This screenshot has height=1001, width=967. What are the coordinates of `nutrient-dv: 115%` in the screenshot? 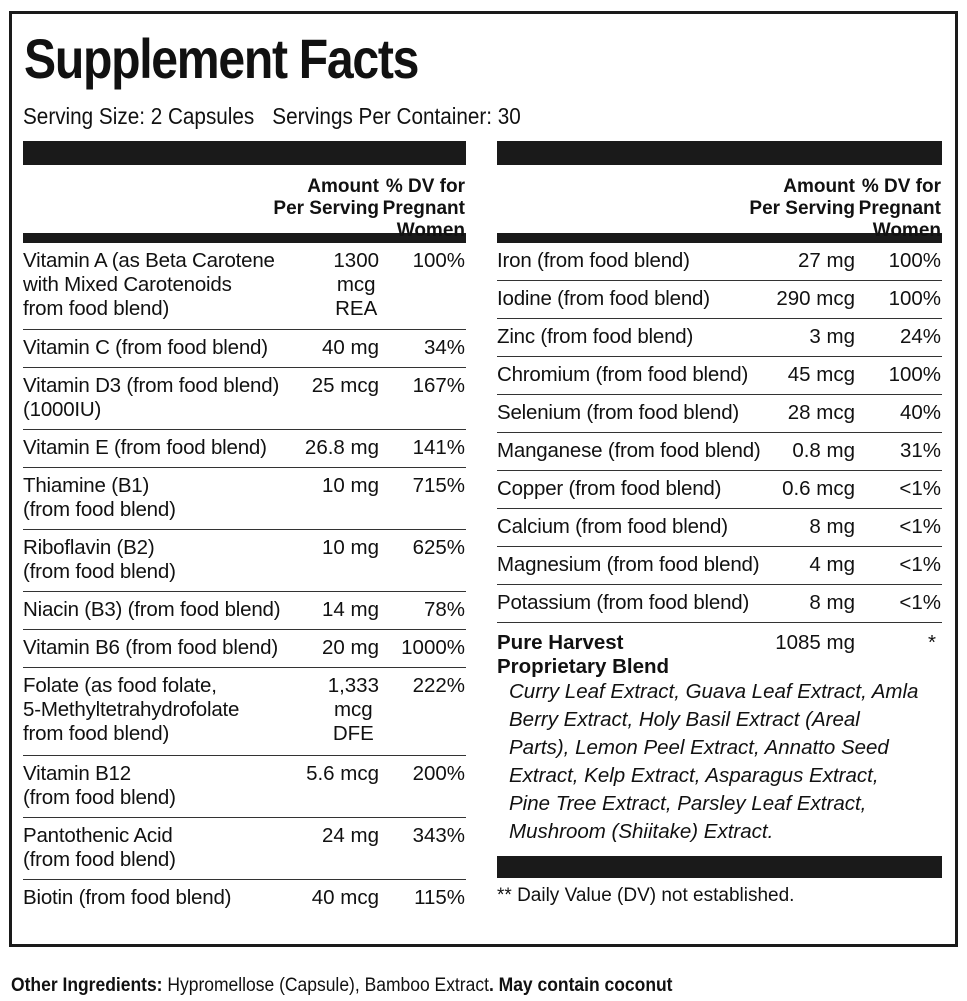 It's located at (439, 897).